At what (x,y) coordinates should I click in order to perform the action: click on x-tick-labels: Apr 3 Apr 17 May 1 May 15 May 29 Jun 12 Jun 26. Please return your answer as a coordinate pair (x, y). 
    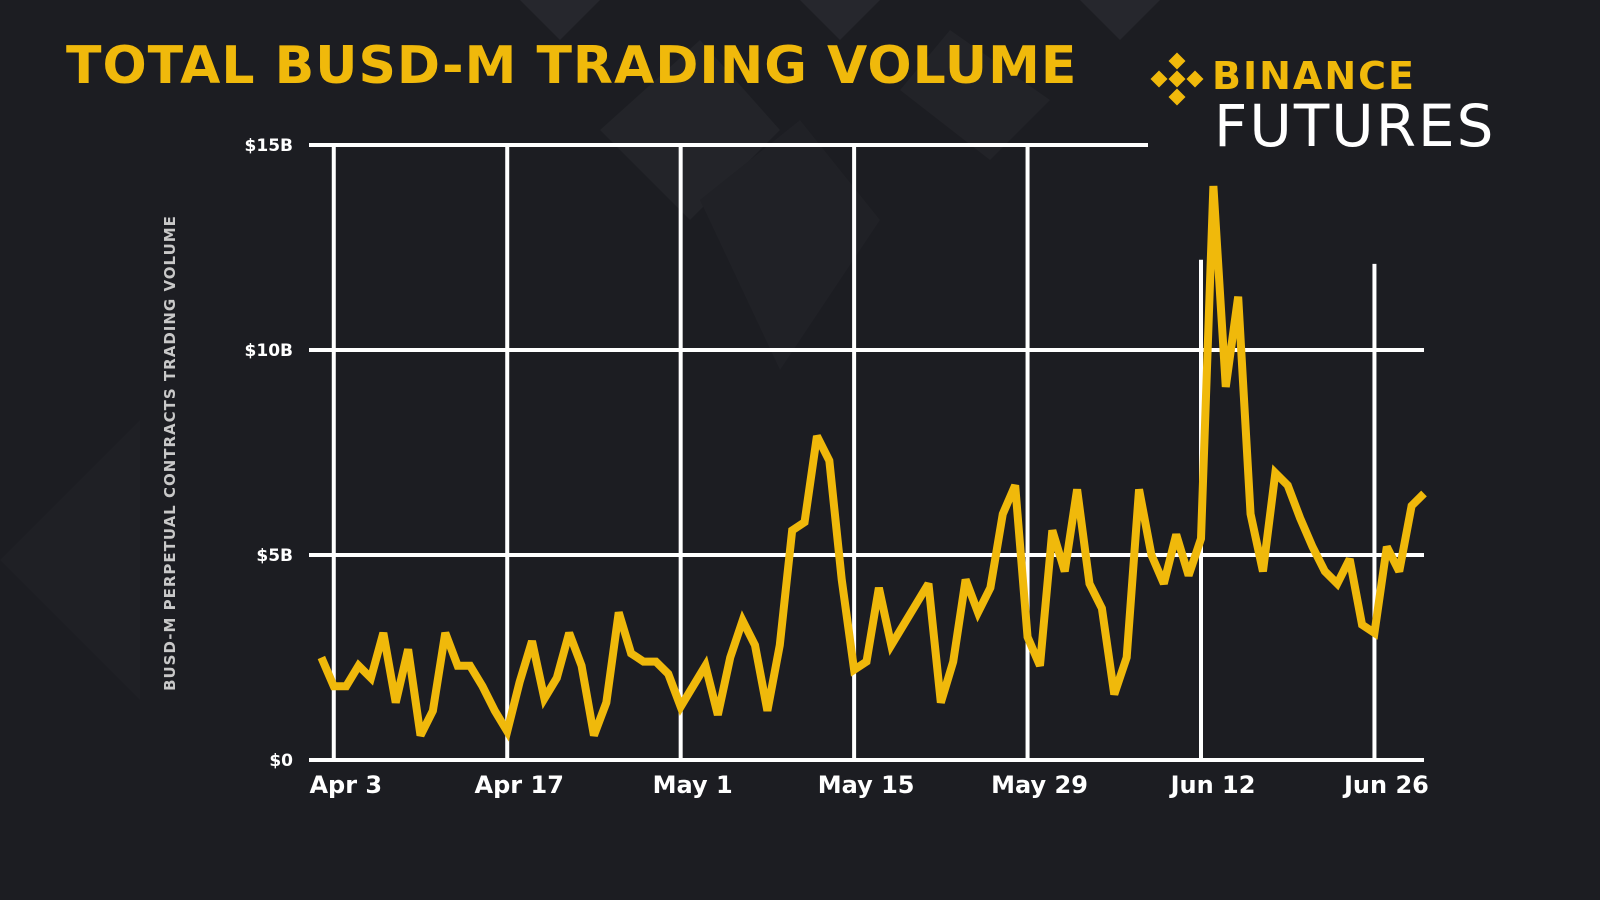
    Looking at the image, I should click on (868, 785).